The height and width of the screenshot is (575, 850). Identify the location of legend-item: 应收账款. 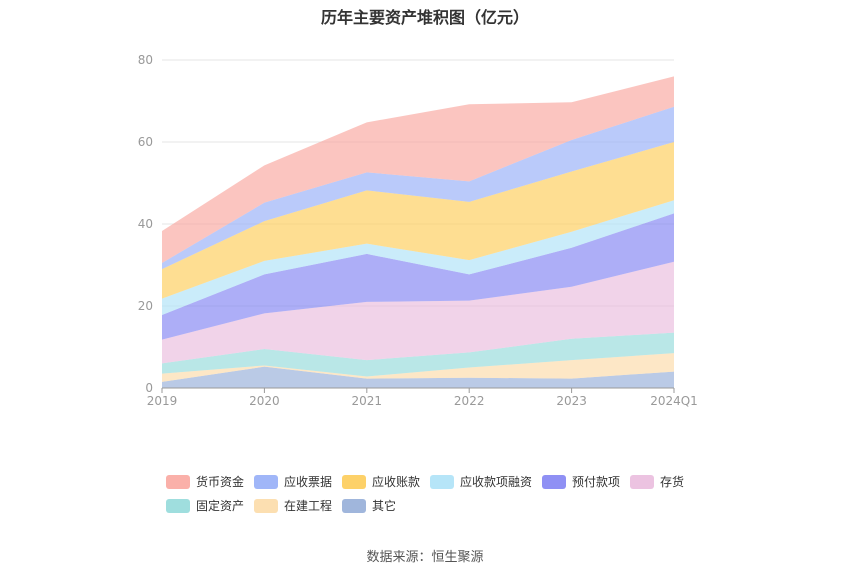
(381, 481).